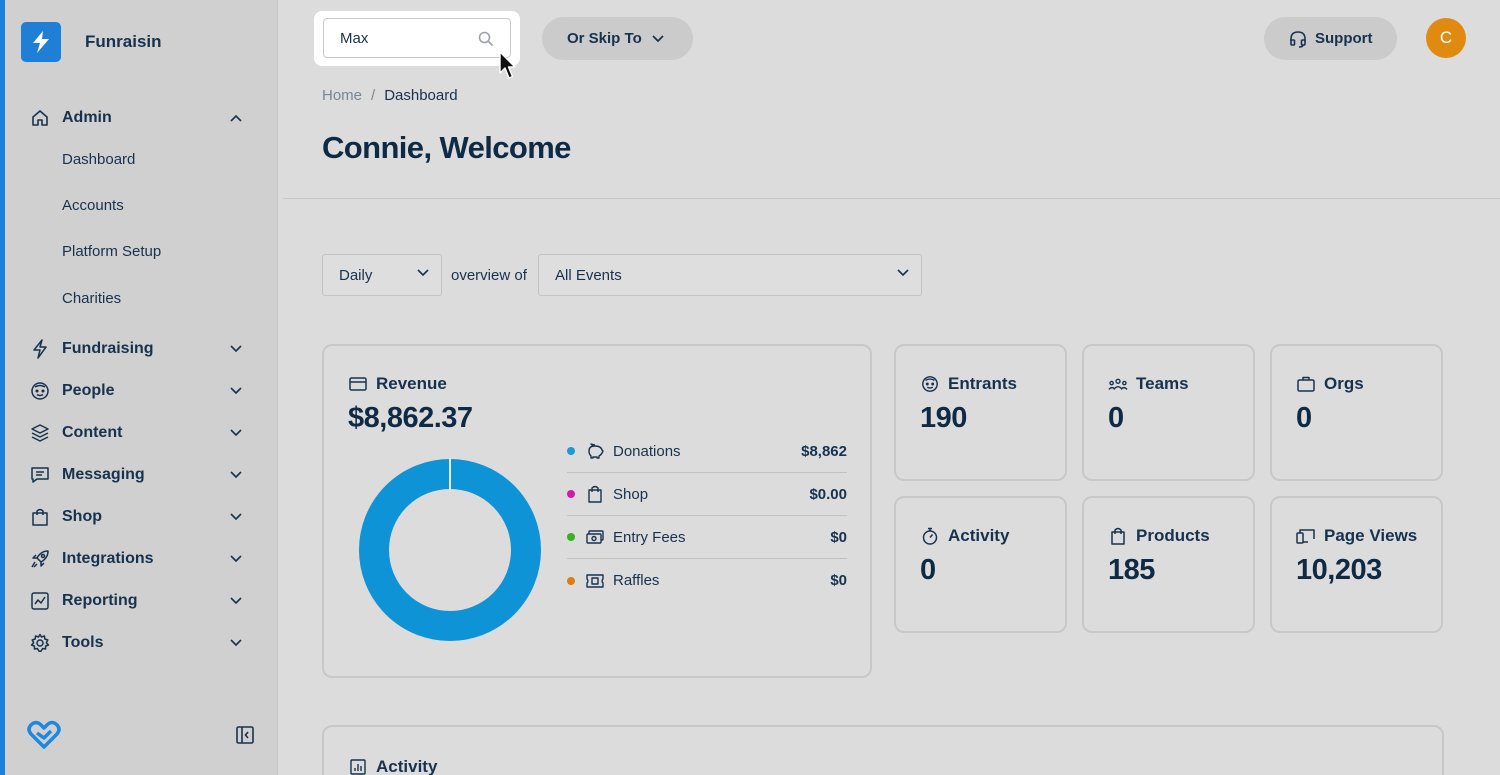 The image size is (1500, 775). I want to click on sidebar-subitem-accounts: Accounts, so click(93, 205).